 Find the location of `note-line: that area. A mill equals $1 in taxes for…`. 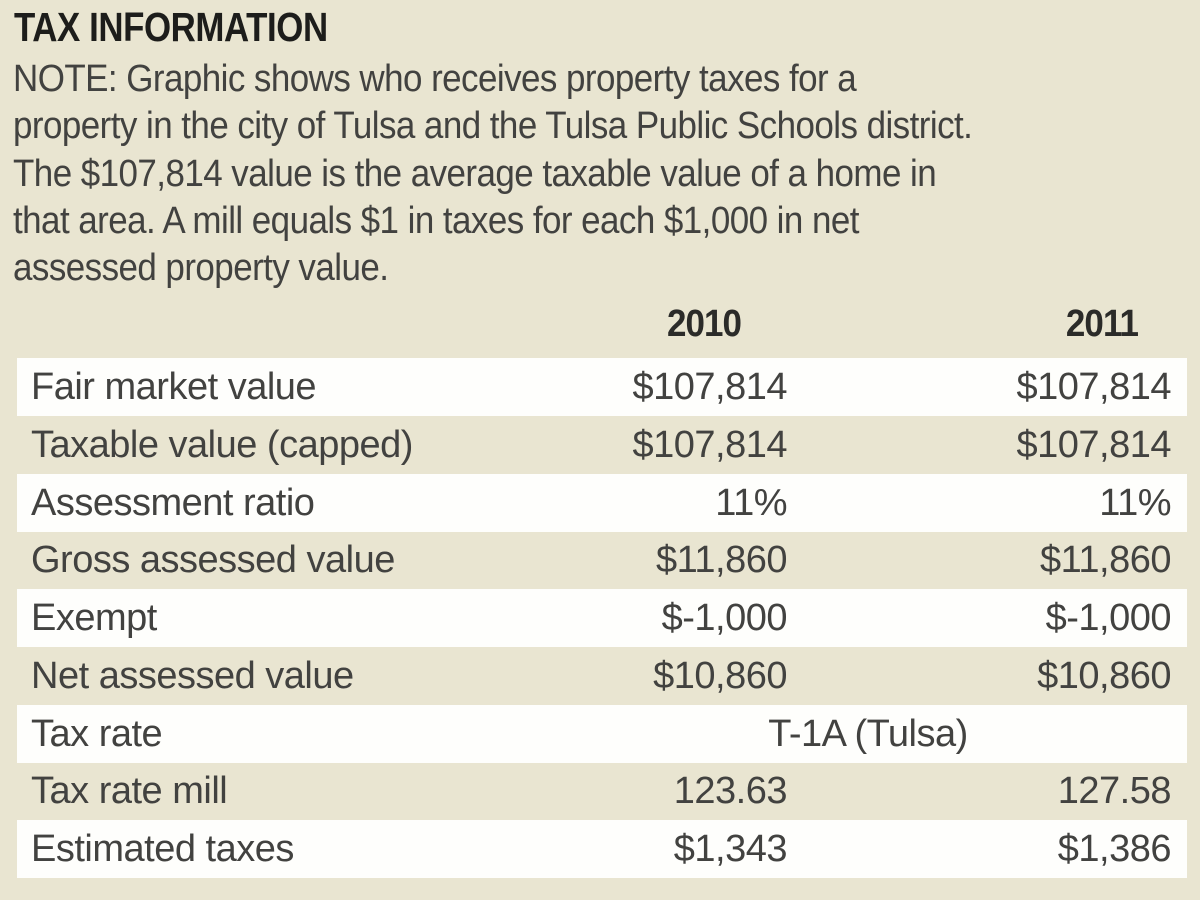

note-line: that area. A mill equals $1 in taxes for… is located at coordinates (436, 220).